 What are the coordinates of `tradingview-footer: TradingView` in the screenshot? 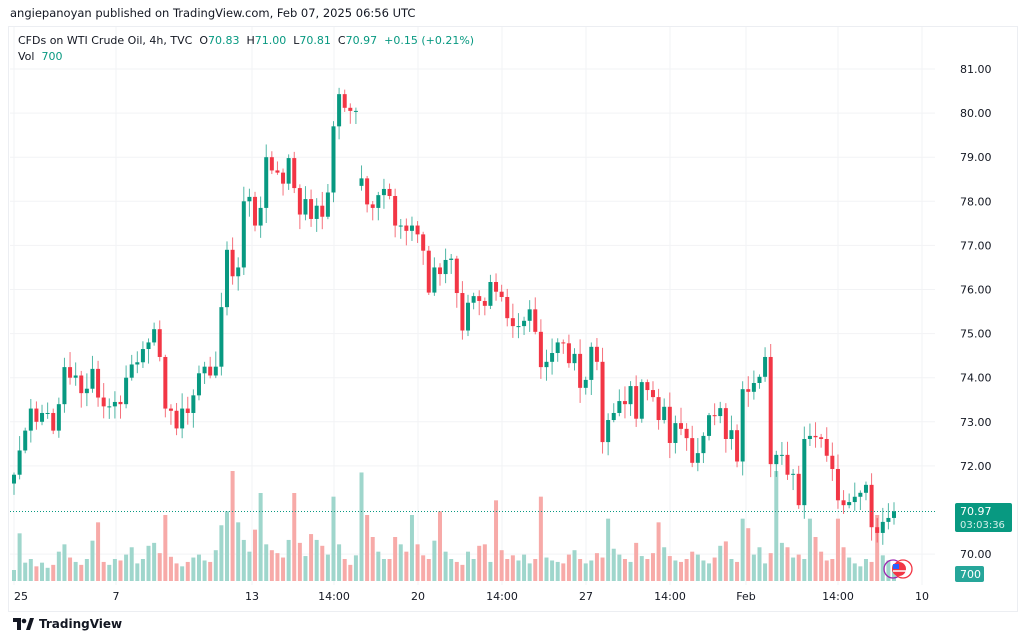 It's located at (67, 624).